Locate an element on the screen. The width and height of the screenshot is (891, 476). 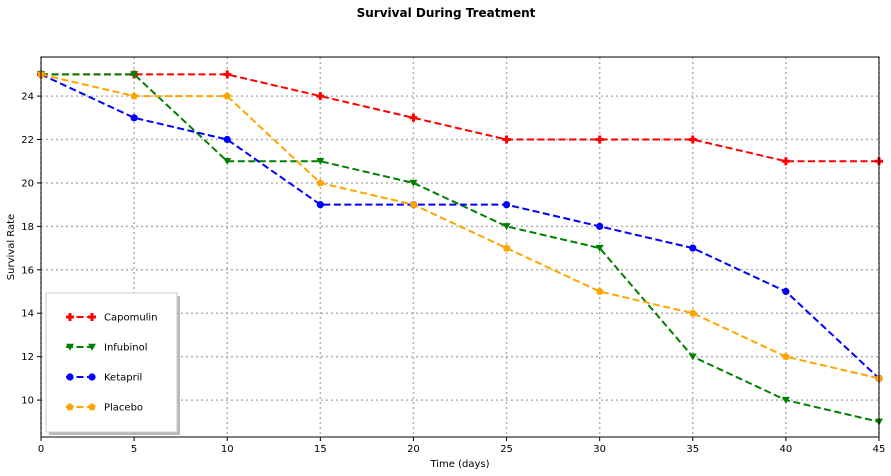
y-tick-label: 18 is located at coordinates (27, 227).